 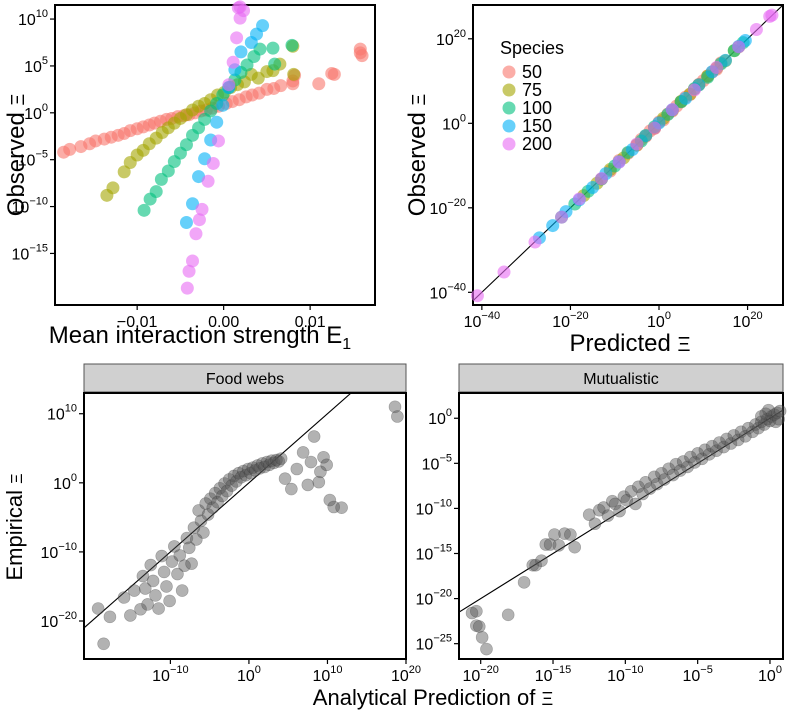 I want to click on panel-3-xtick-label: 1020, so click(x=406, y=674).